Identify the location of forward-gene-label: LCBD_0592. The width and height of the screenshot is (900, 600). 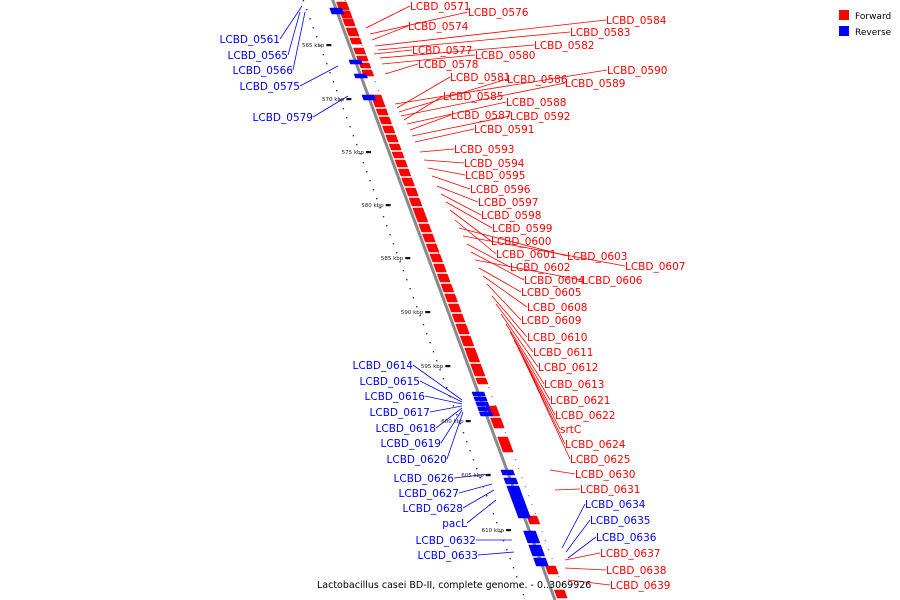
(540, 117).